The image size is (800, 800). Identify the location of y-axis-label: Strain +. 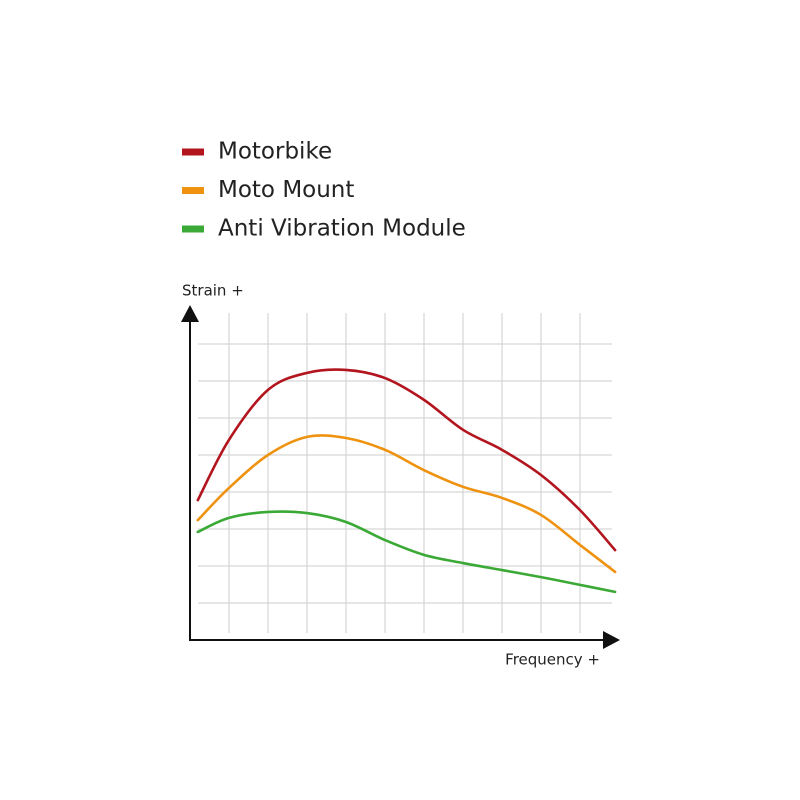
(213, 291).